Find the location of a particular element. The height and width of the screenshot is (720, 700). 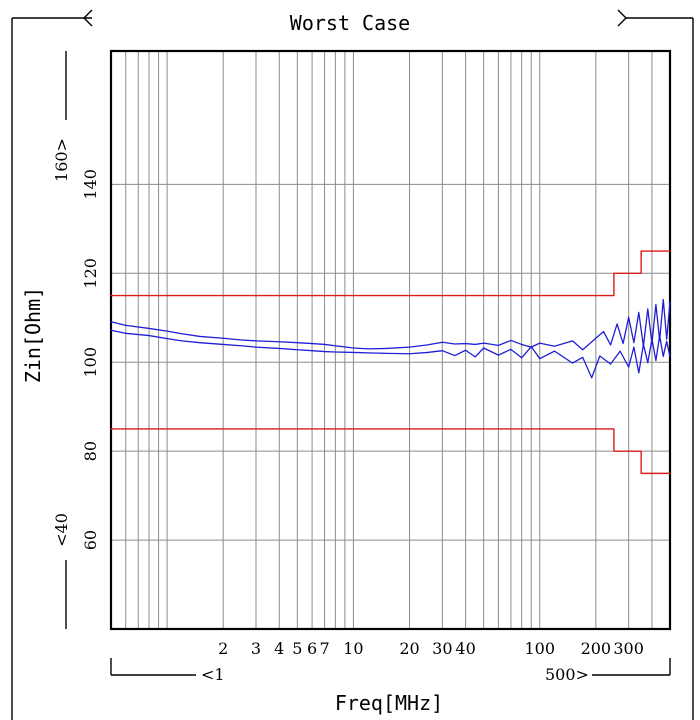

x-tick-label: 40 is located at coordinates (465, 648).